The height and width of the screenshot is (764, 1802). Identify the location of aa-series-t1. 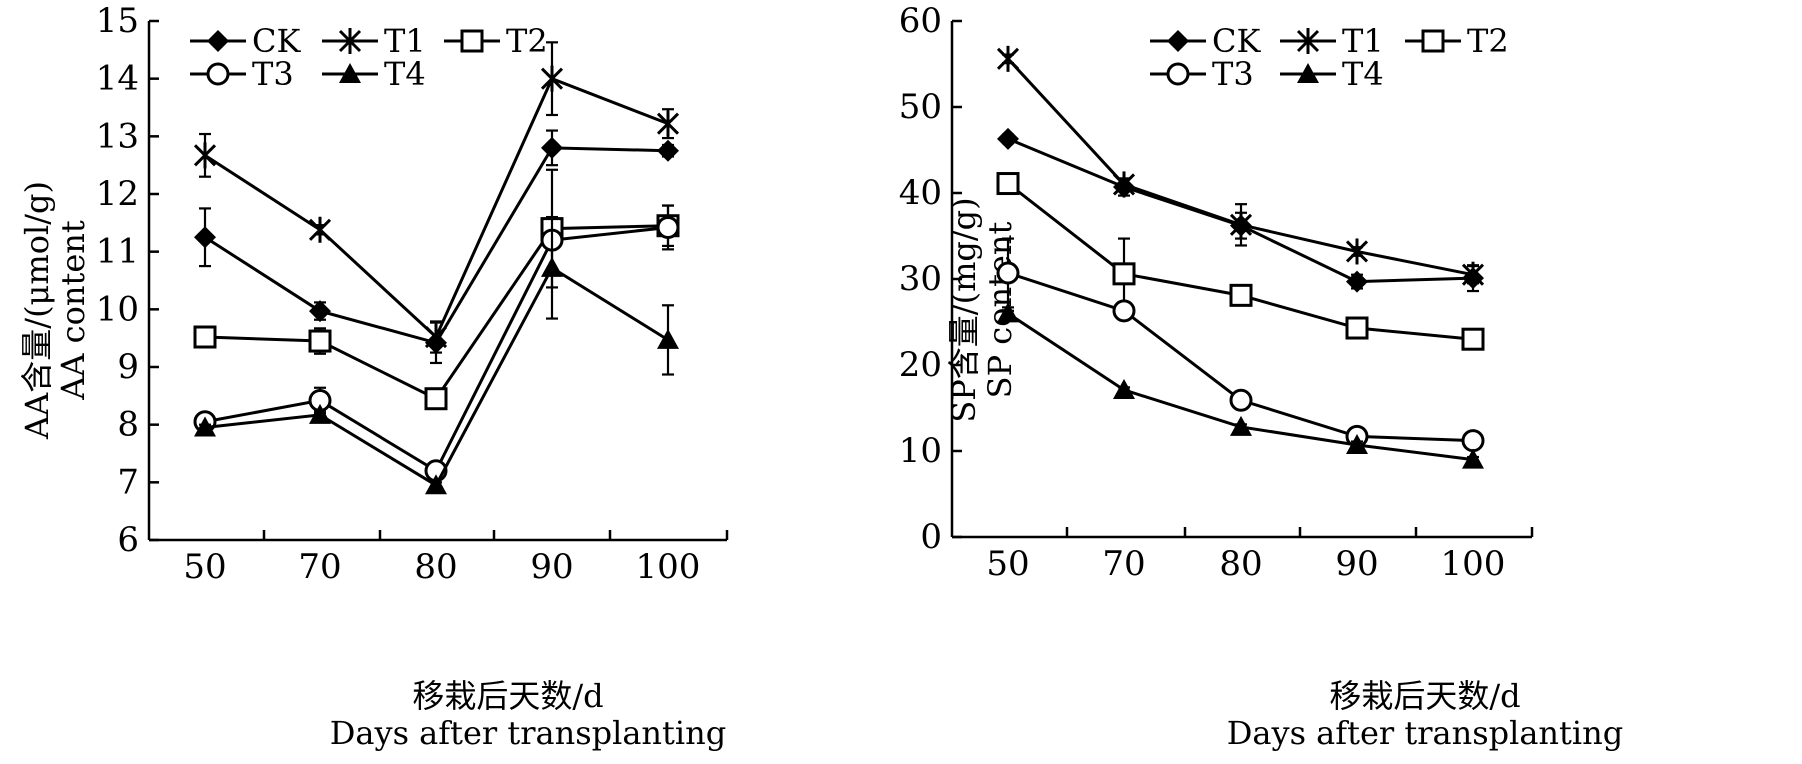
(436, 197).